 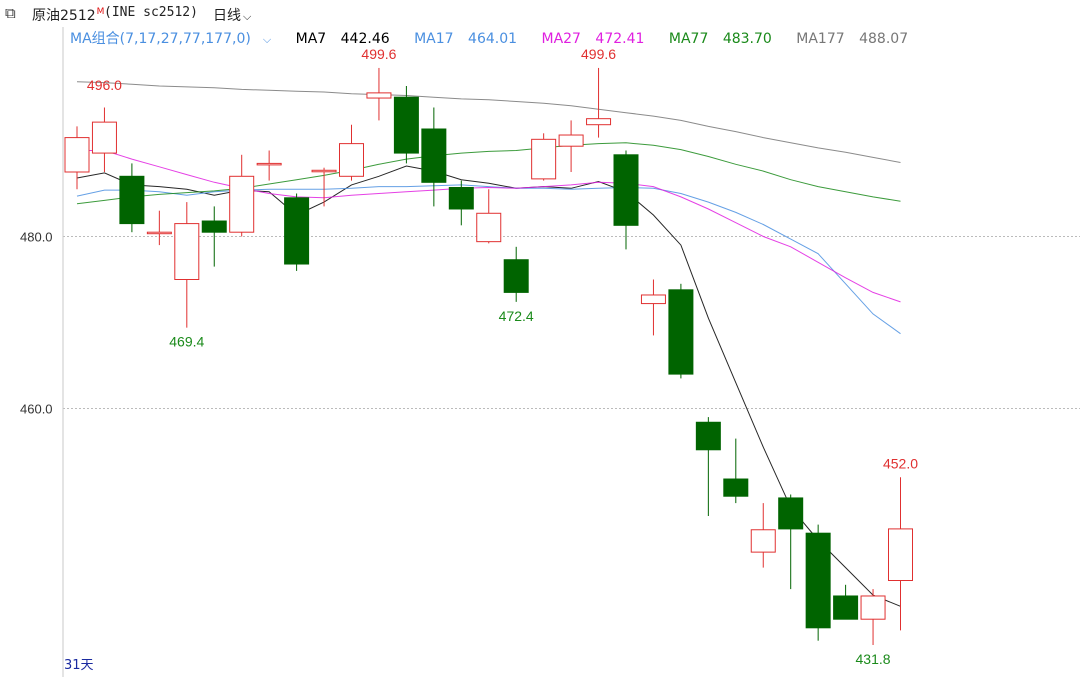 What do you see at coordinates (593, 39) in the screenshot?
I see `legend-ma27: MA27 472.41` at bounding box center [593, 39].